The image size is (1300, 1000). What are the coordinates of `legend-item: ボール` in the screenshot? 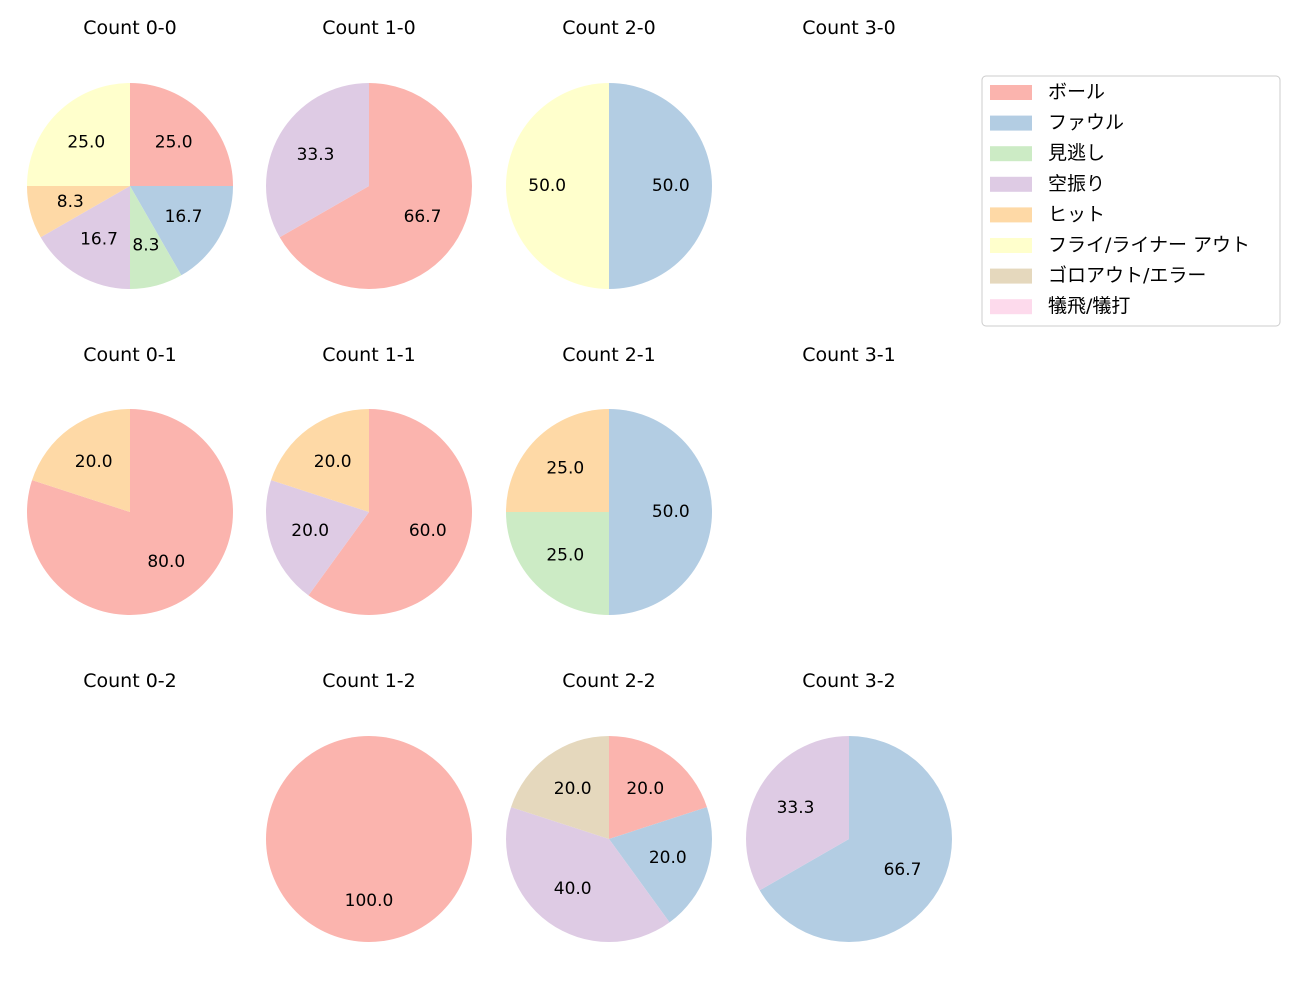 It's located at (1047, 92).